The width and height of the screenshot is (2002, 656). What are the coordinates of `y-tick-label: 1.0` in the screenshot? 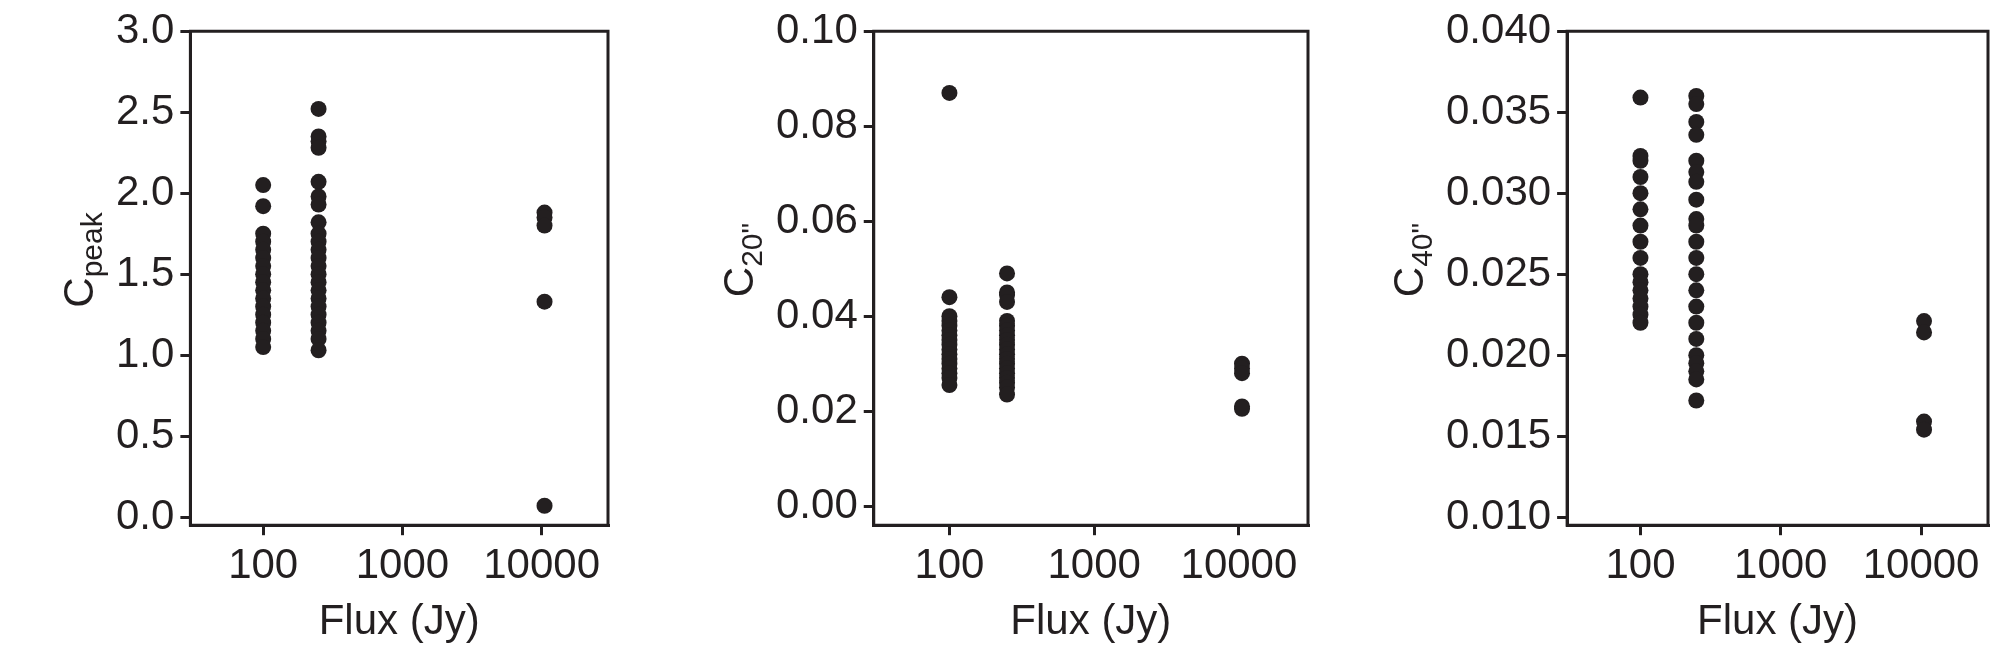 It's located at (145, 352).